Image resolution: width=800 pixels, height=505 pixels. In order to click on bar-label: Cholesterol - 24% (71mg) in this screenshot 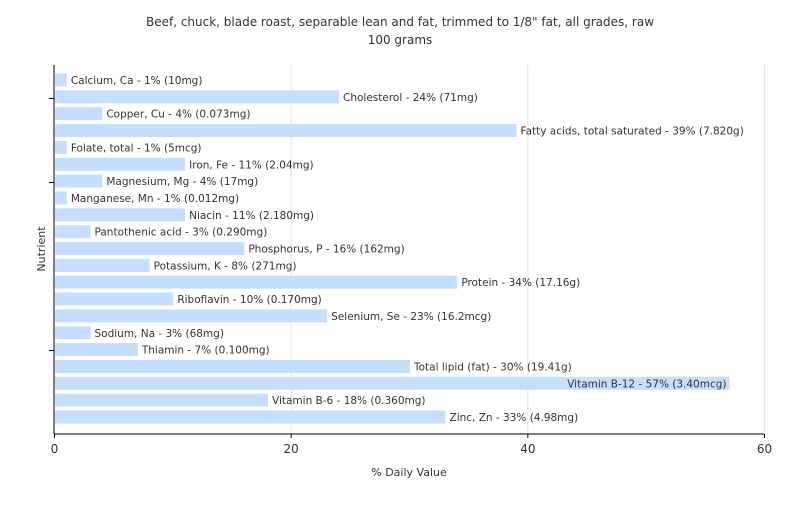, I will do `click(410, 98)`.